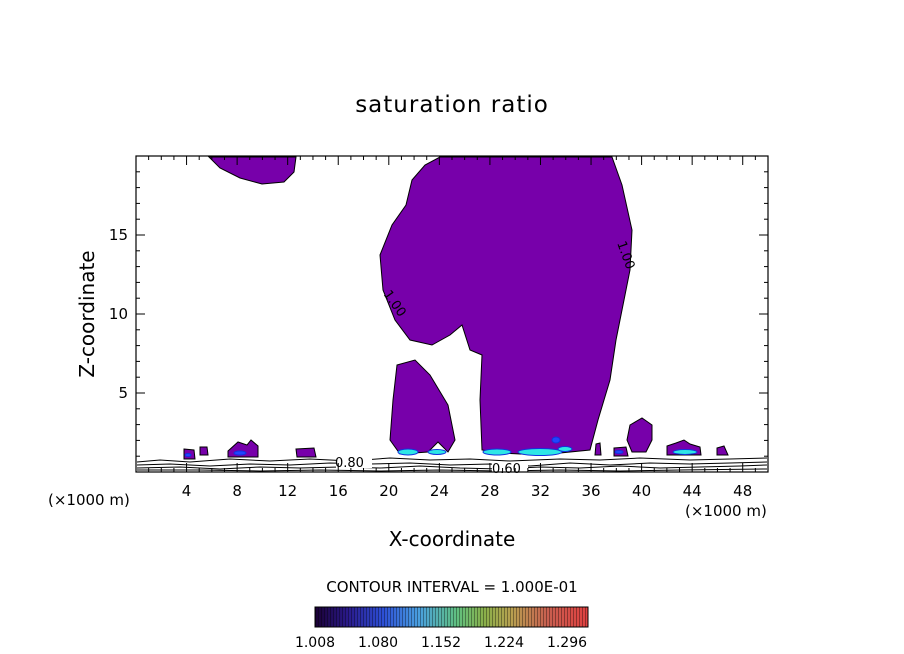 The width and height of the screenshot is (904, 654). I want to click on colorbar, so click(451, 617).